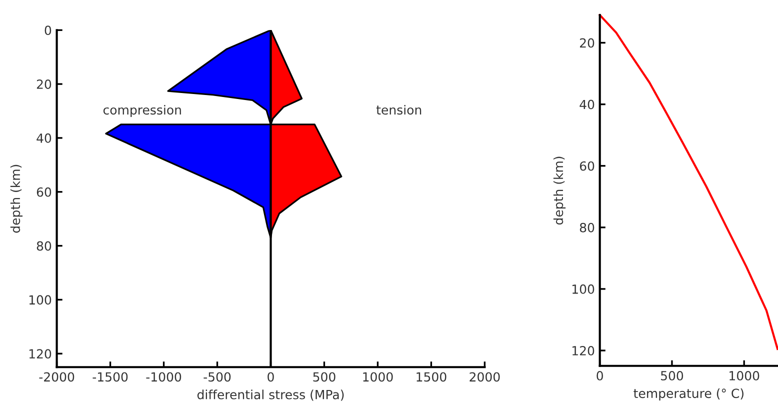 The width and height of the screenshot is (778, 407). I want to click on x-axis-title: differential stress (MPa), so click(270, 395).